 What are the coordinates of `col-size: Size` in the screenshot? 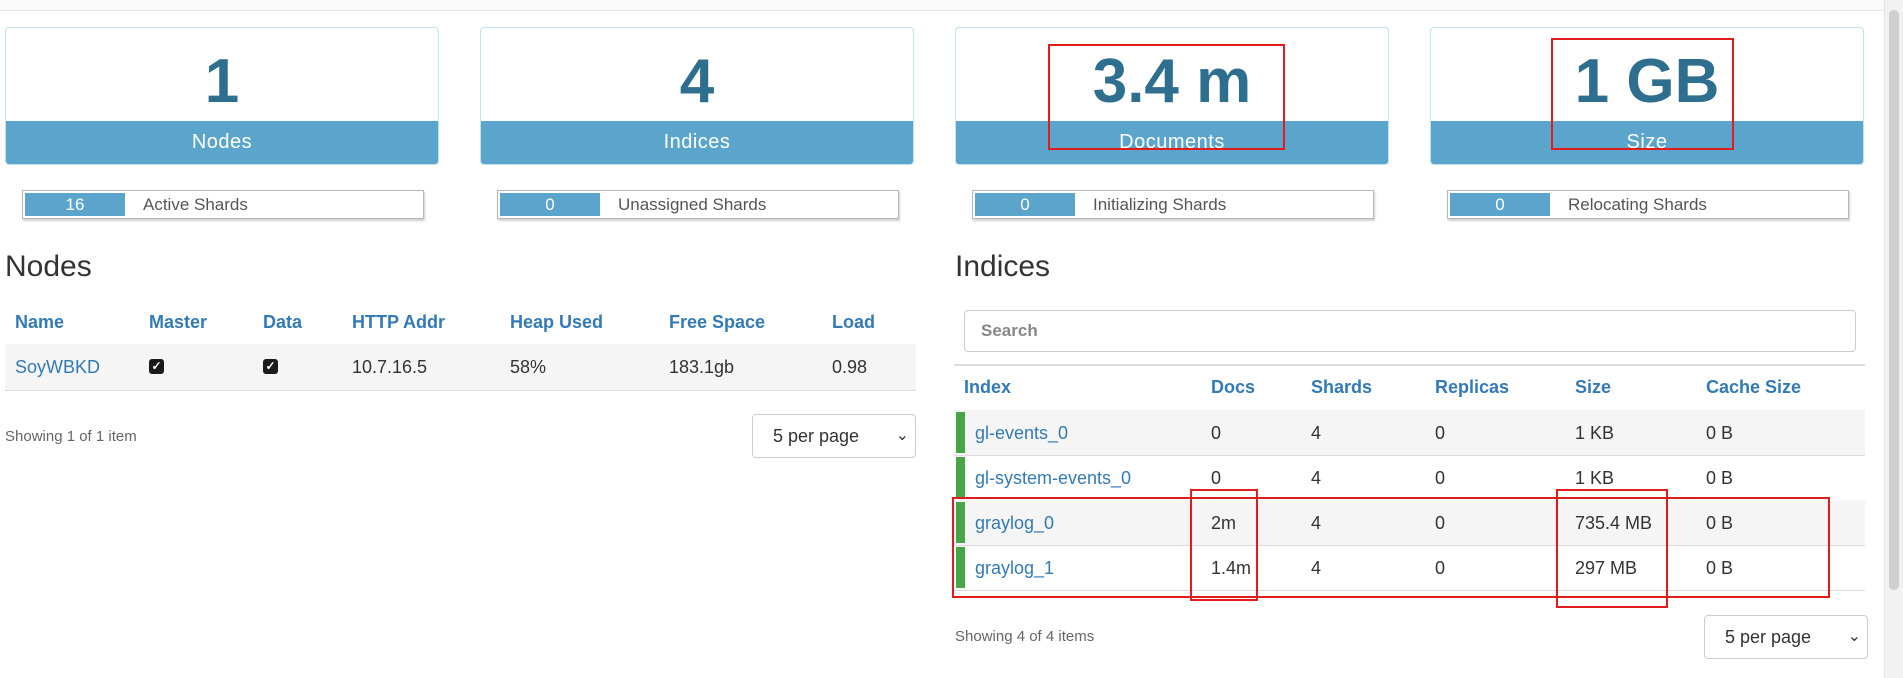 It's located at (1593, 387).